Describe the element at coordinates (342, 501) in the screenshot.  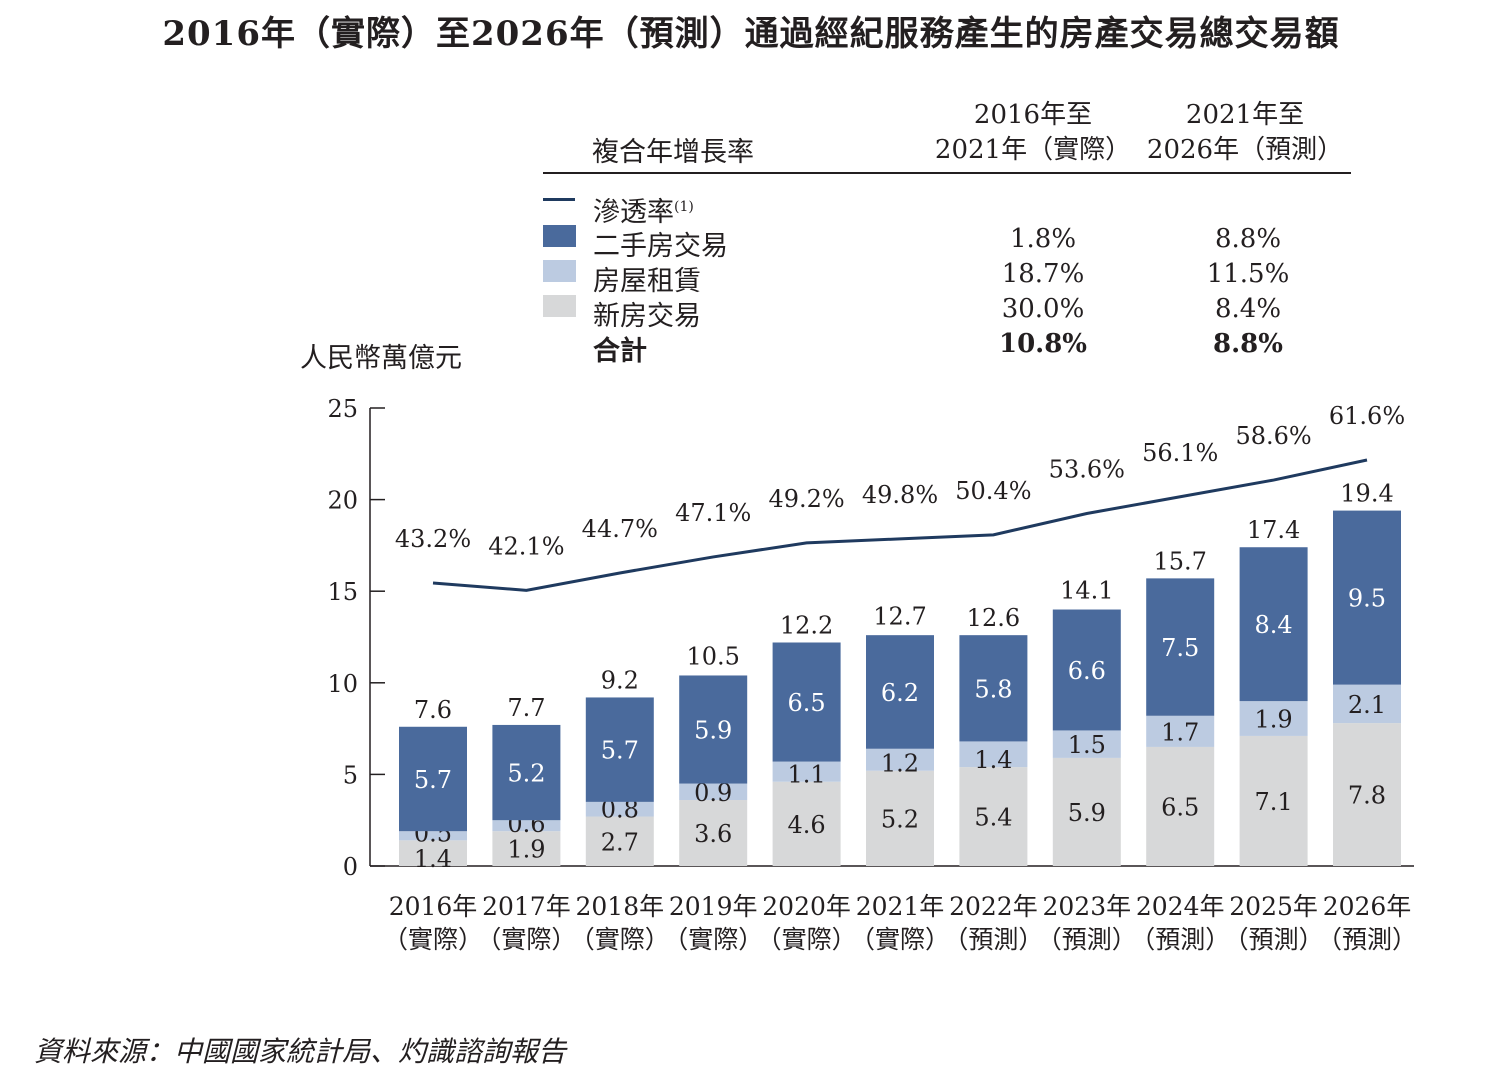
I see `y-tick-label: 20` at that location.